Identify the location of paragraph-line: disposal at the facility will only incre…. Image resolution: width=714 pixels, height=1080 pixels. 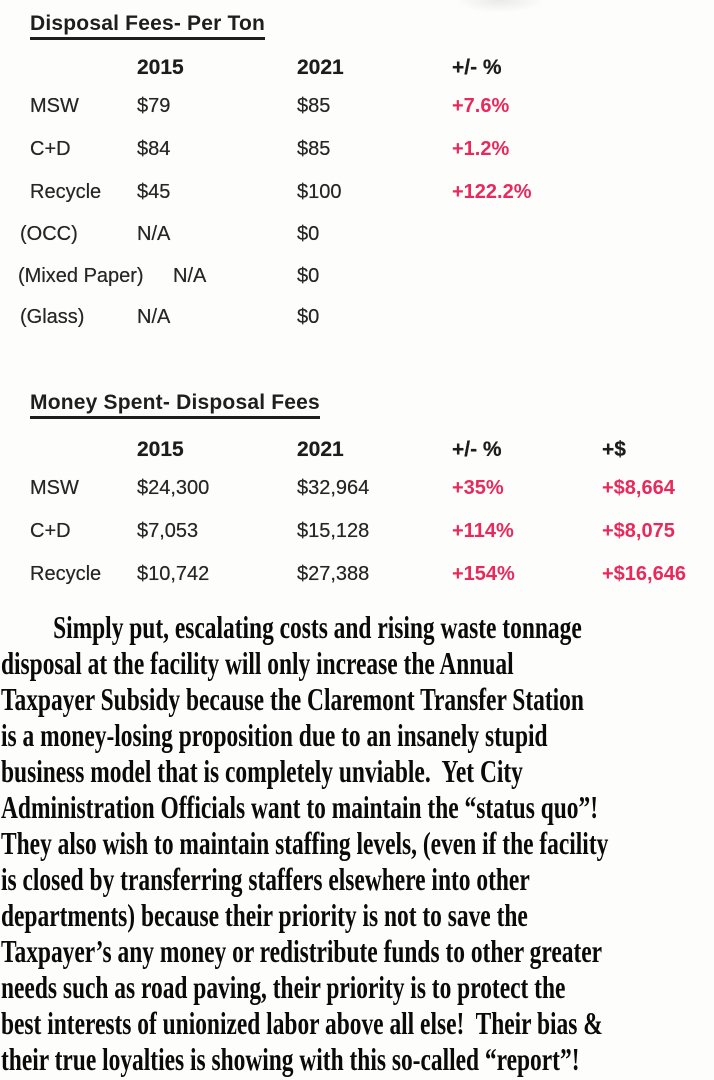
(257, 663).